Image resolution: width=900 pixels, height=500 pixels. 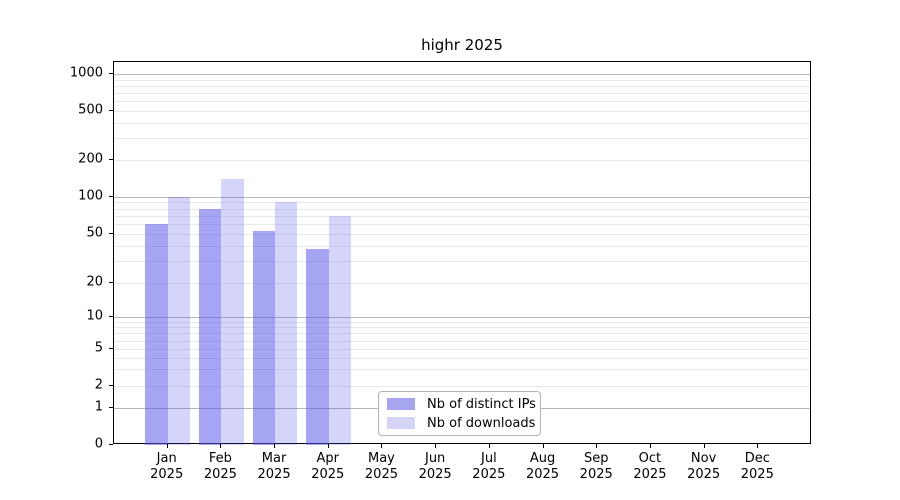 I want to click on legend: Nb of distinct IPs Nb of downloads, so click(x=459, y=413).